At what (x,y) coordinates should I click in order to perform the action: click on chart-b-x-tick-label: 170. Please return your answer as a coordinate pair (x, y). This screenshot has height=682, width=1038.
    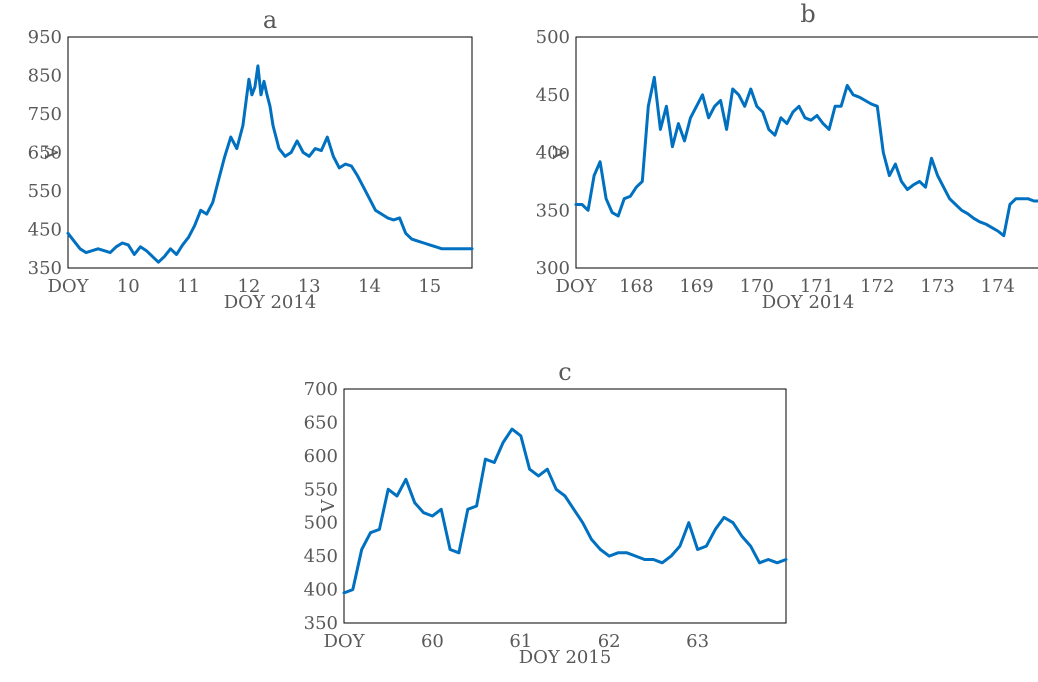
    Looking at the image, I should click on (757, 286).